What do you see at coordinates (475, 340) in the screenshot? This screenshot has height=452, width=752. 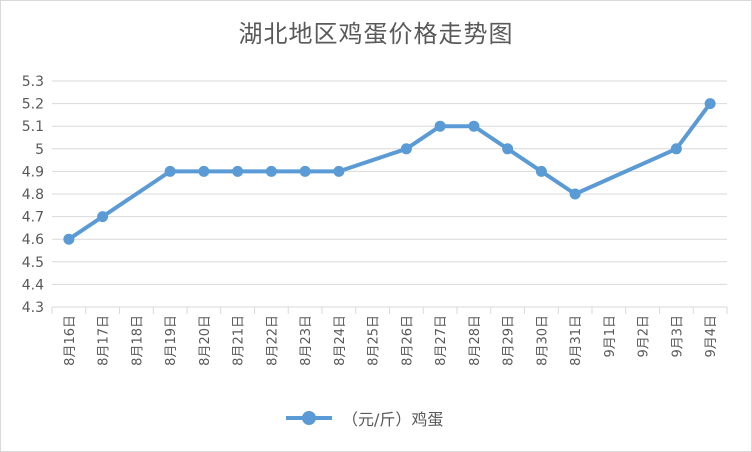 I see `x-tick-label: 8月28日` at bounding box center [475, 340].